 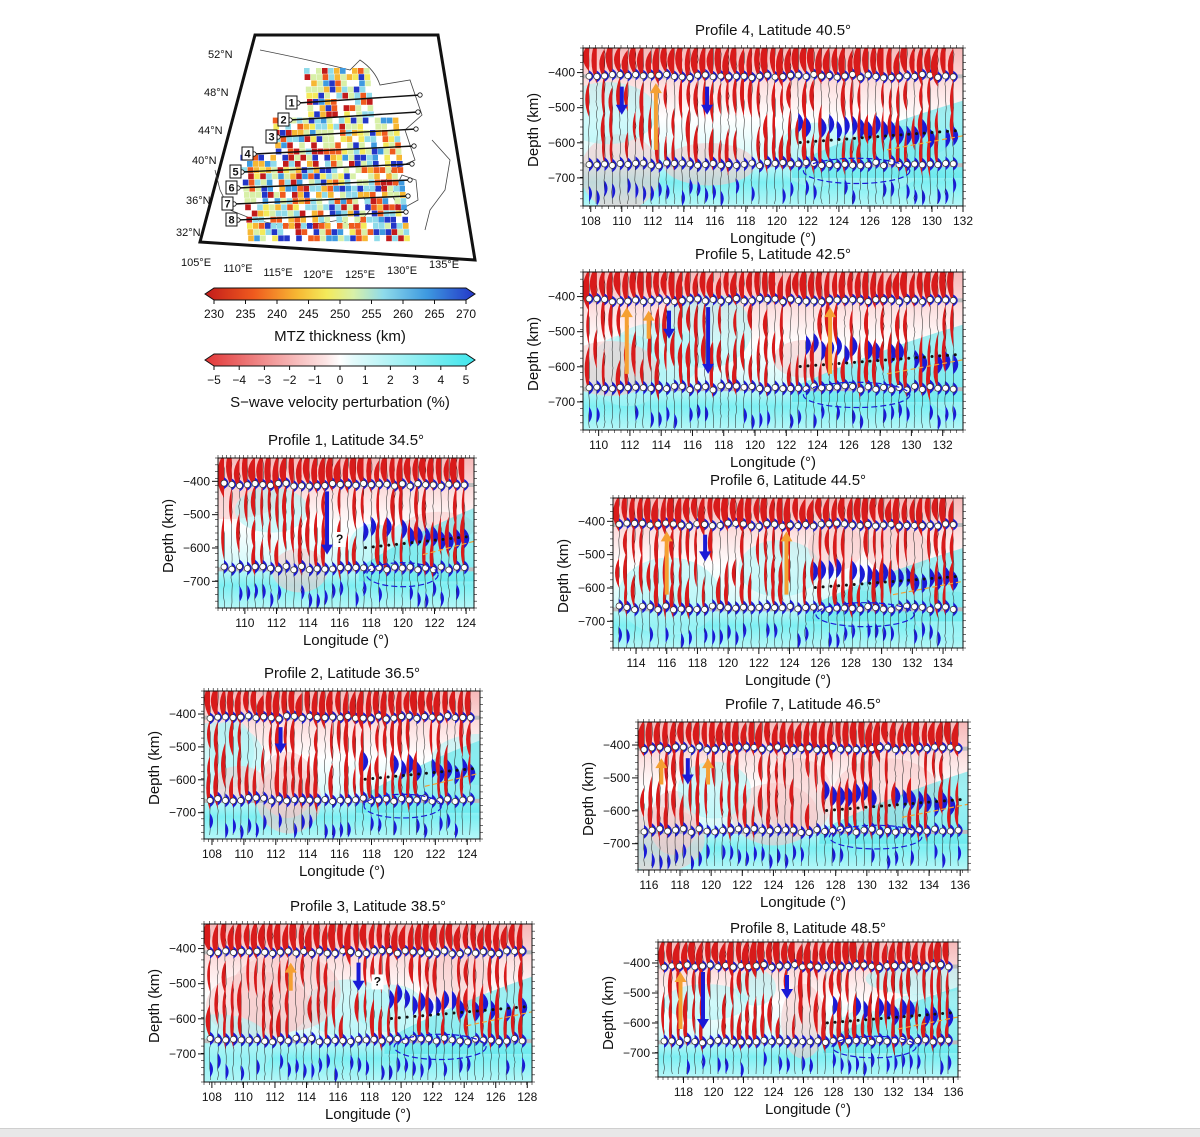 What do you see at coordinates (182, 747) in the screenshot?
I see `depth-tick-label: −500` at bounding box center [182, 747].